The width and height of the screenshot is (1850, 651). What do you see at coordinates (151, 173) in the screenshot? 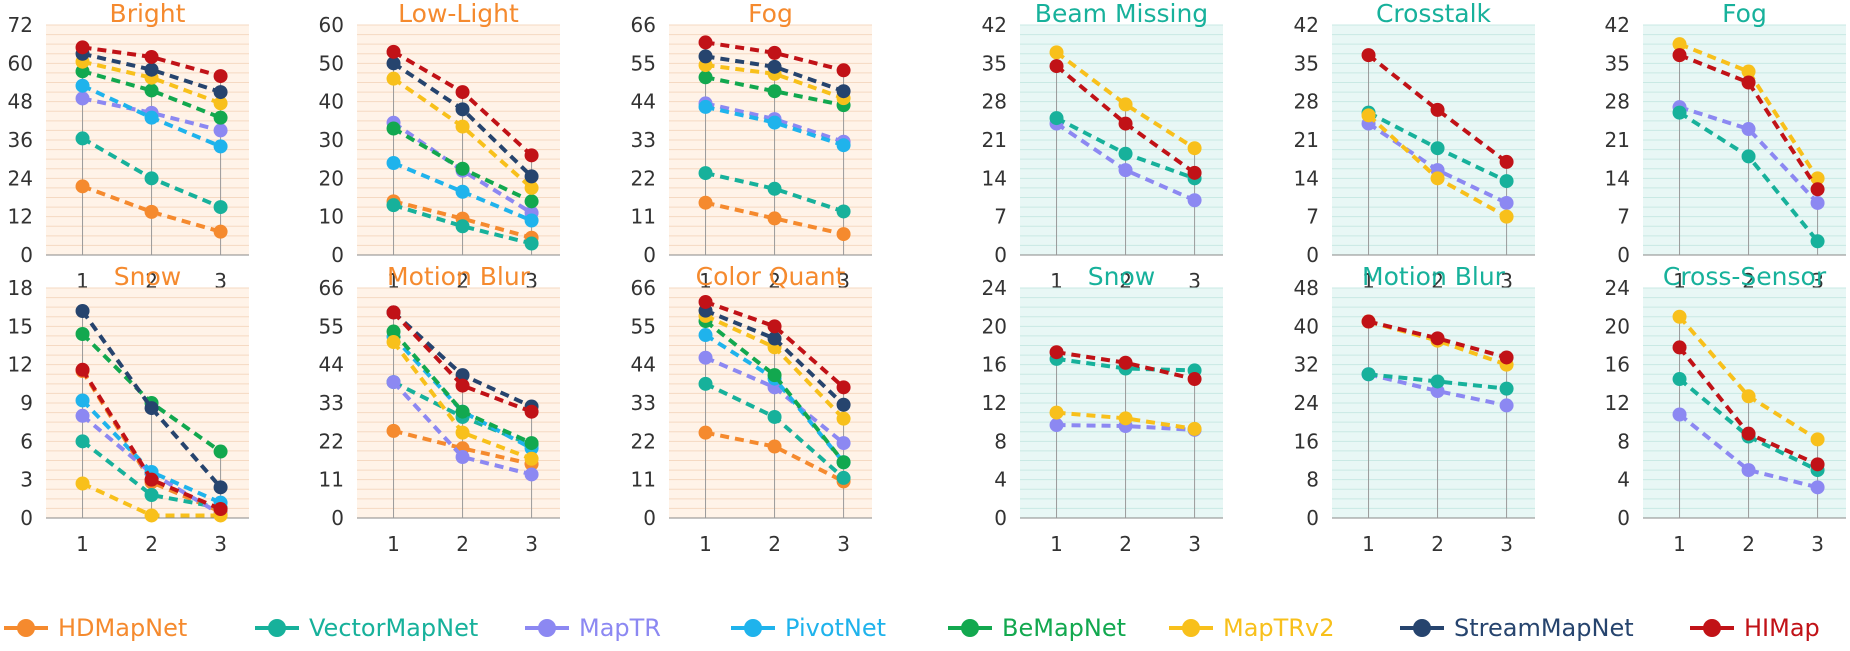
I see `series-vectormapnet` at bounding box center [151, 173].